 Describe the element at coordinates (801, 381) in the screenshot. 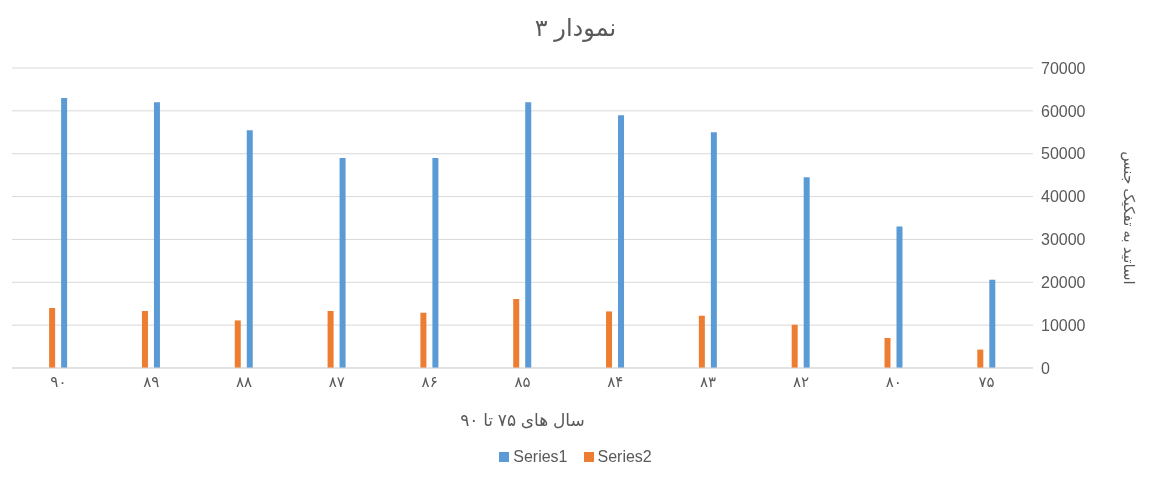

I see `x-tick-label: ۸۲` at that location.